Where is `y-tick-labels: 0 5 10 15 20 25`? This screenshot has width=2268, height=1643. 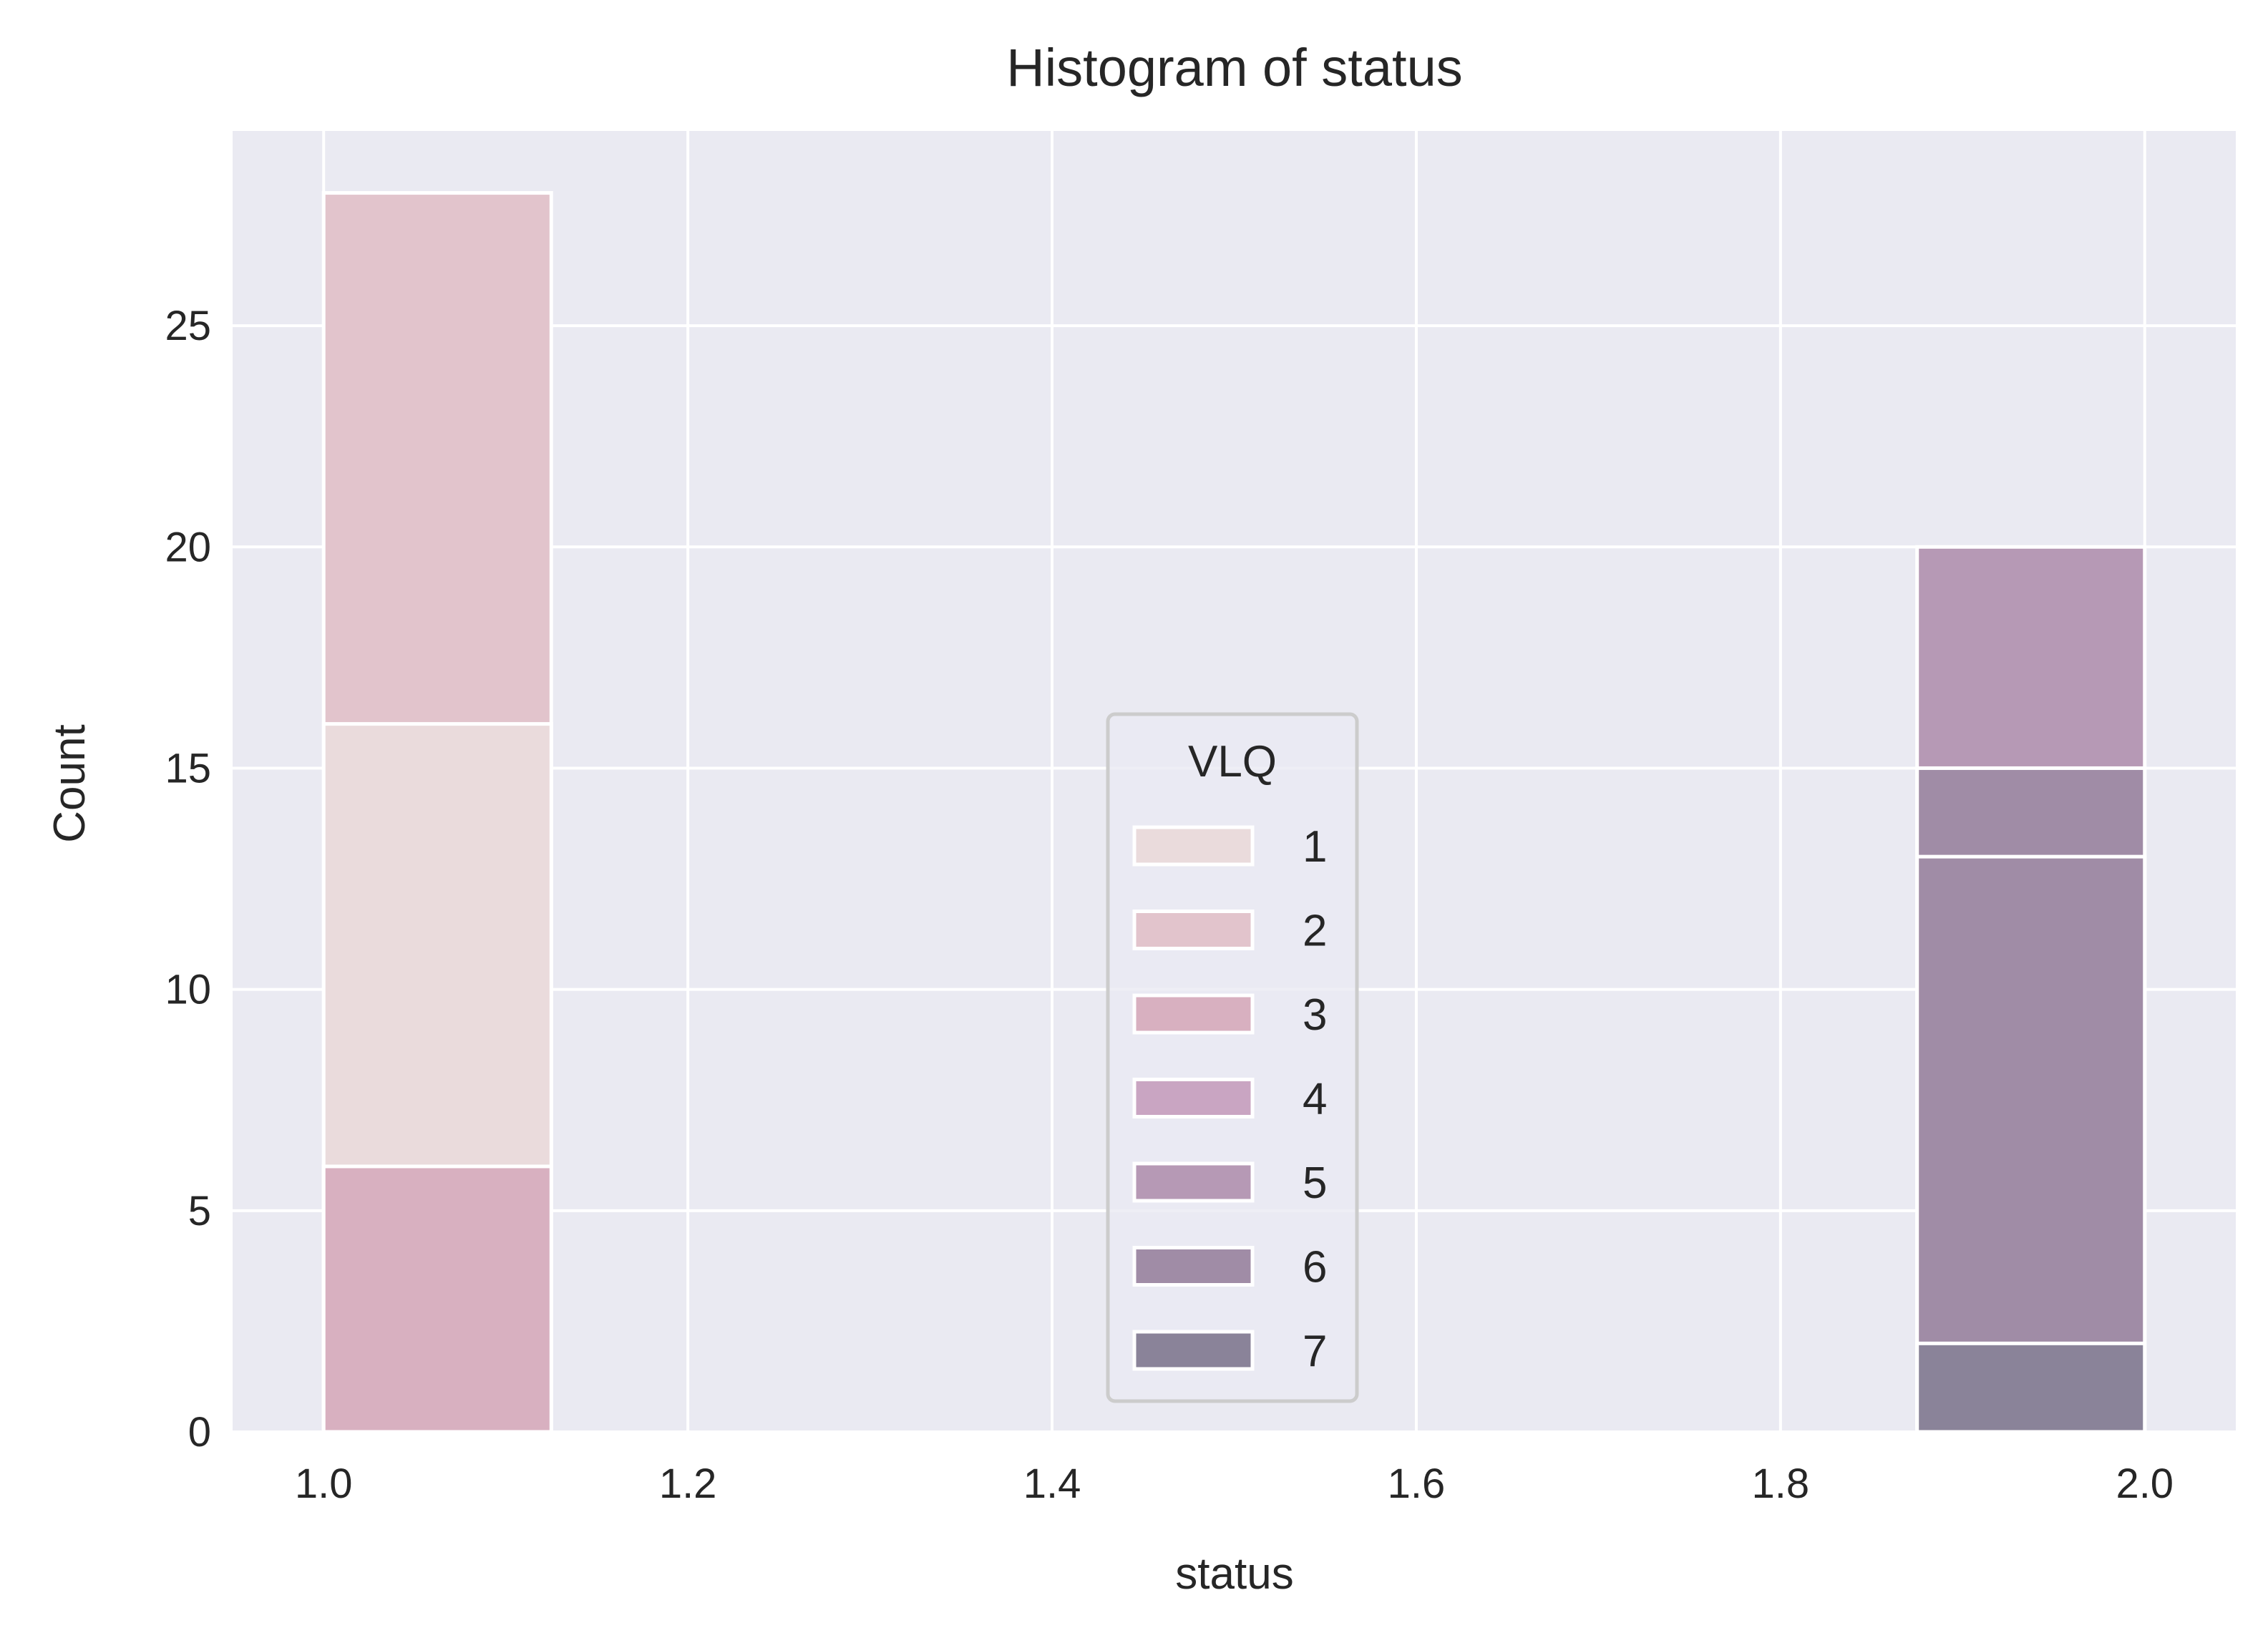 y-tick-labels: 0 5 10 15 20 25 is located at coordinates (188, 879).